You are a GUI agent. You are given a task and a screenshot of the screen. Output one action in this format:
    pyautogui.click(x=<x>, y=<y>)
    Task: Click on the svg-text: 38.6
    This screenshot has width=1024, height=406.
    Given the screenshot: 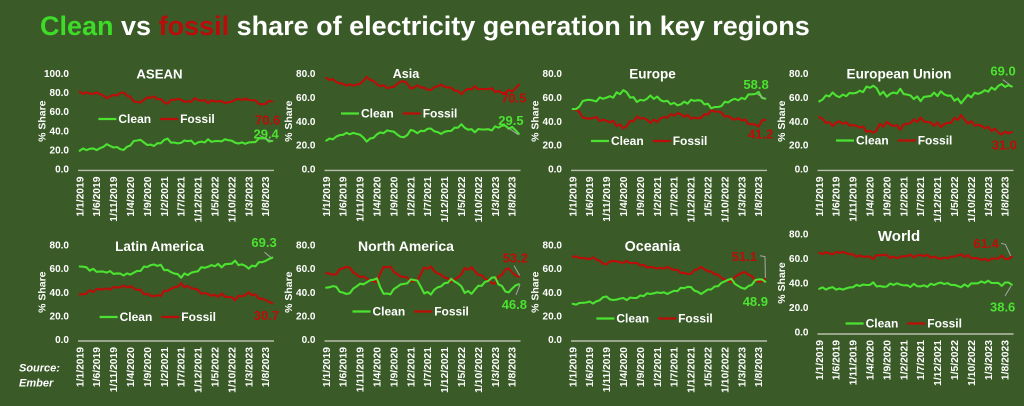 What is the action you would take?
    pyautogui.click(x=1002, y=307)
    